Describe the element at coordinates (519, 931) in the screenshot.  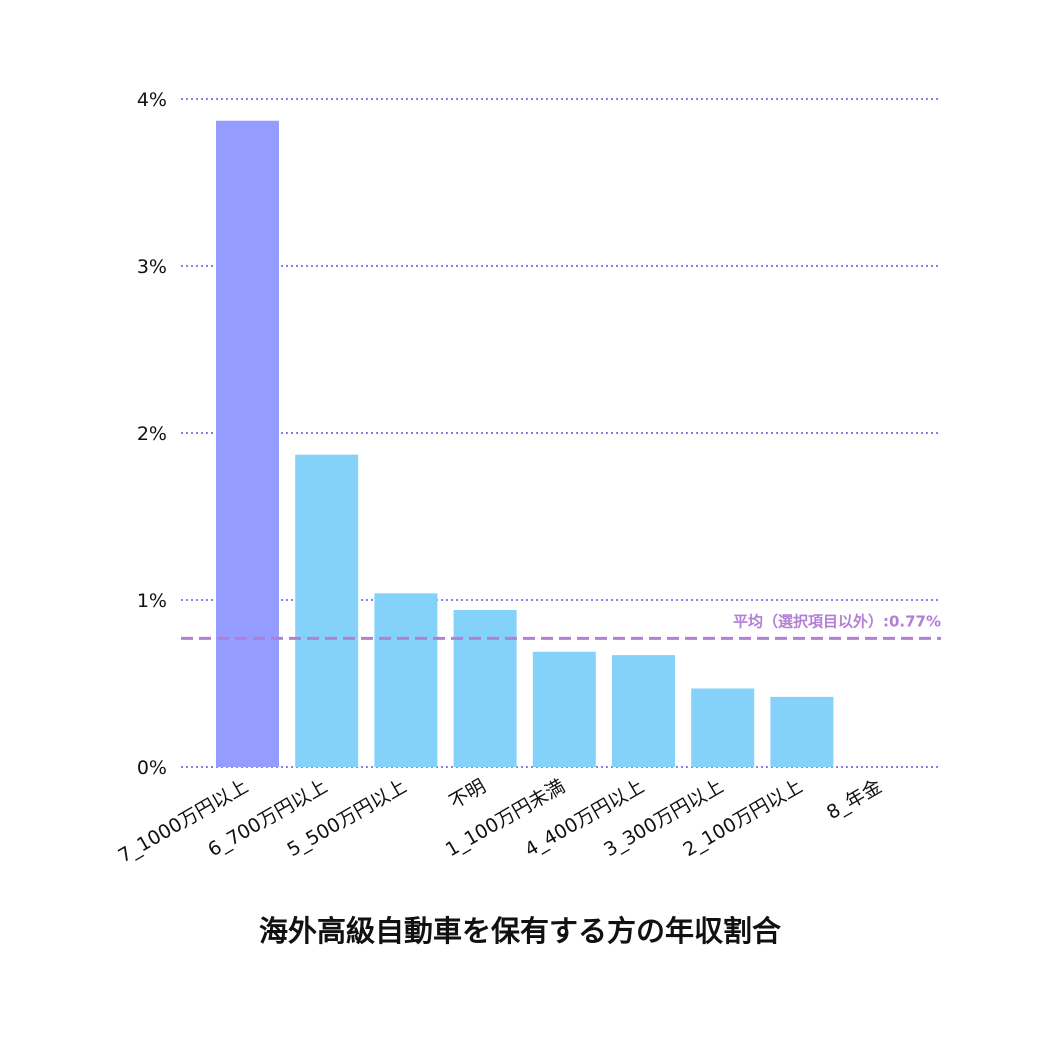
I see `chart-title: 海外高級自動車を保有する方の年収割合` at that location.